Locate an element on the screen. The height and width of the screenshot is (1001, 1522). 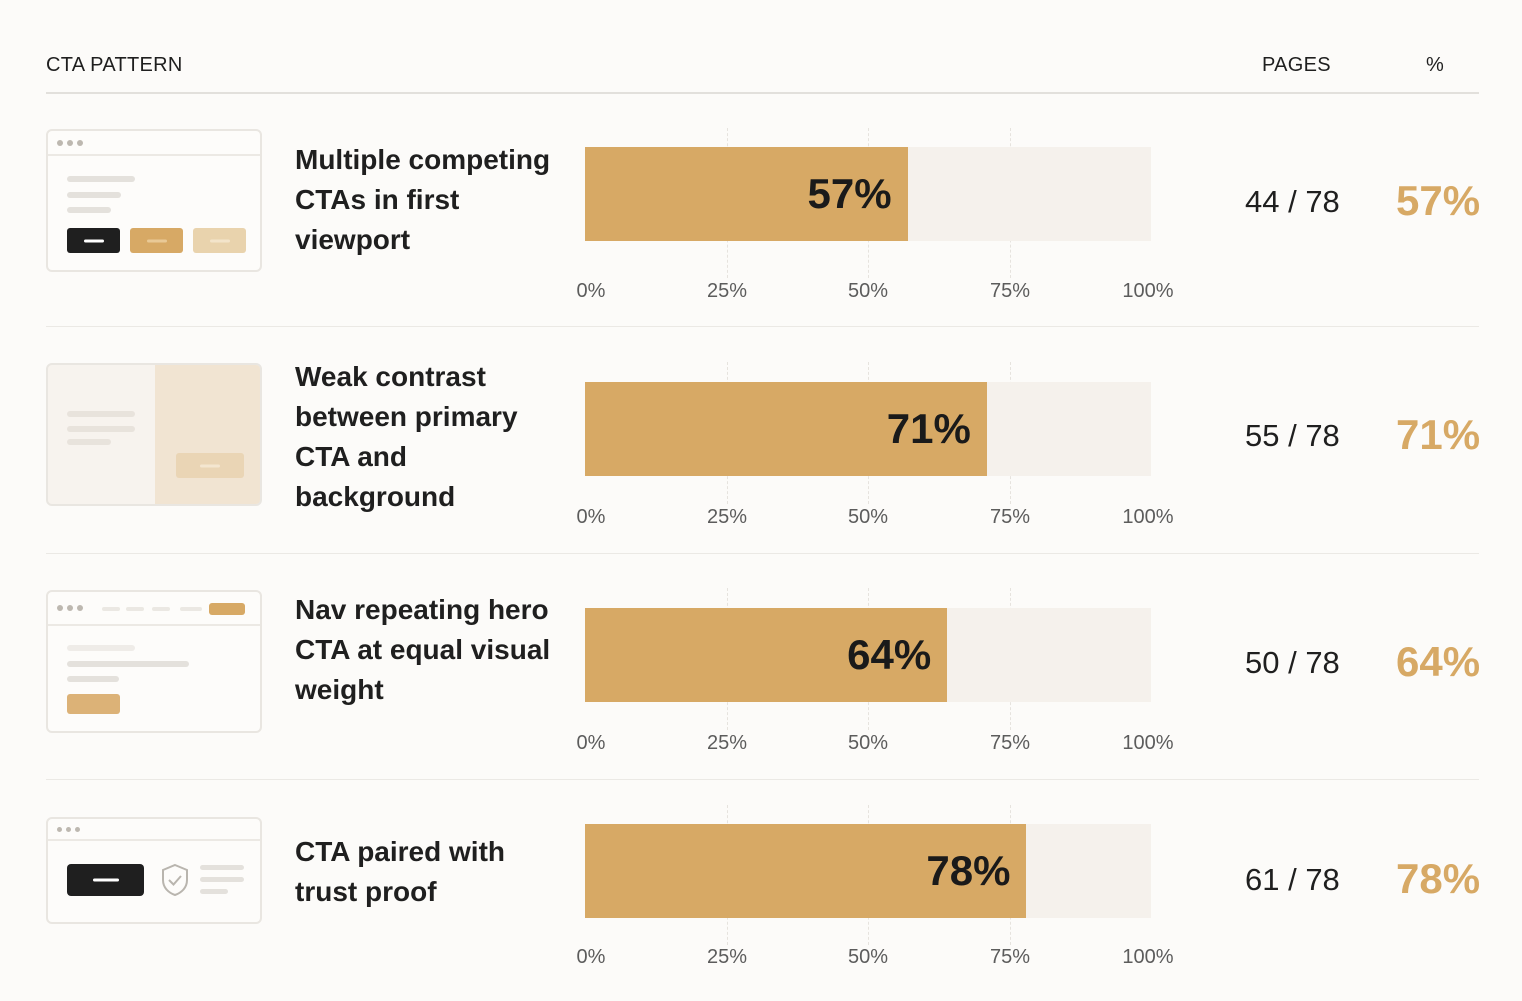
bar-track: 78% is located at coordinates (868, 871).